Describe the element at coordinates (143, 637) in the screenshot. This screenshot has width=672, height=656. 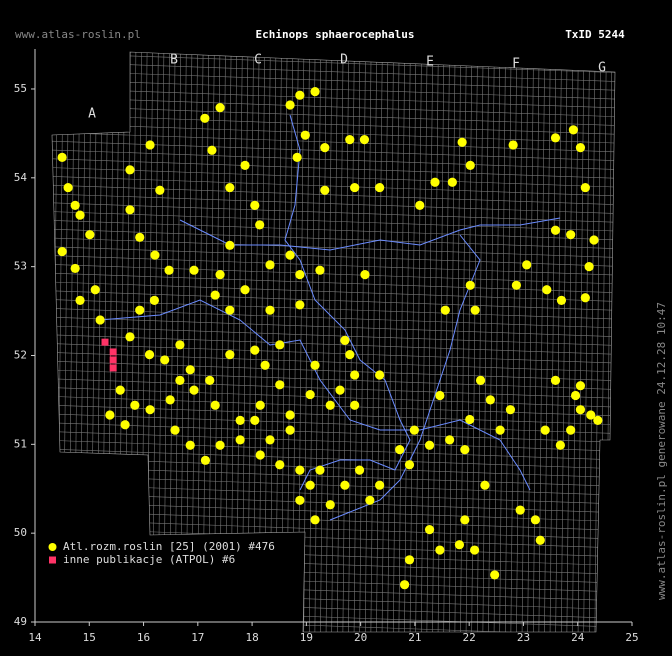
I see `x-tick-label: 16` at that location.